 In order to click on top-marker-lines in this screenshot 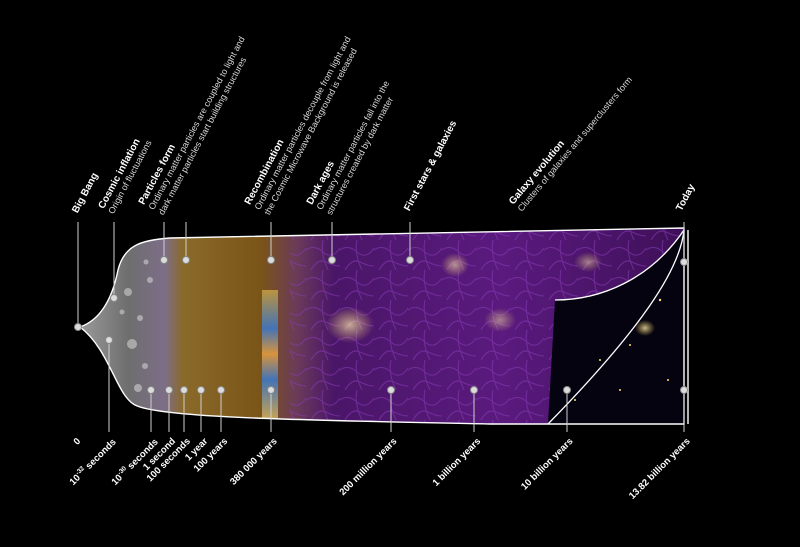, I will do `click(381, 274)`.